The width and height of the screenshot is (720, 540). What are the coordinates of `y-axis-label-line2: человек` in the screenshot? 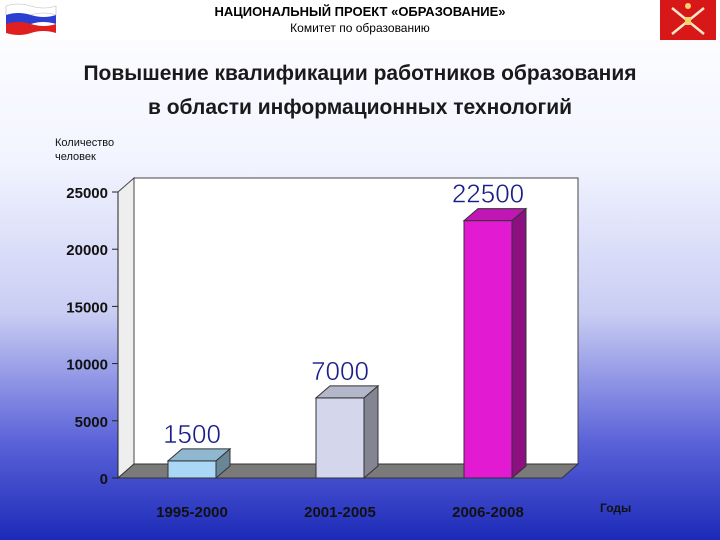 It's located at (75, 157).